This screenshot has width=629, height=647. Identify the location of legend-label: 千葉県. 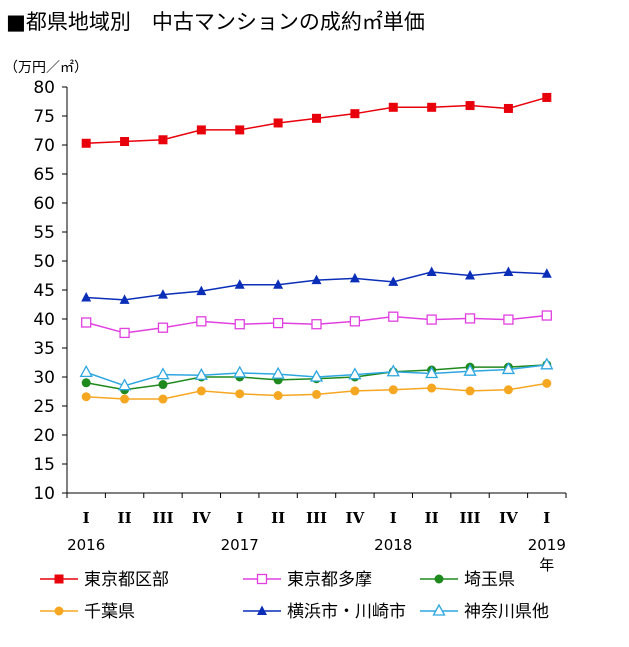
(109, 612).